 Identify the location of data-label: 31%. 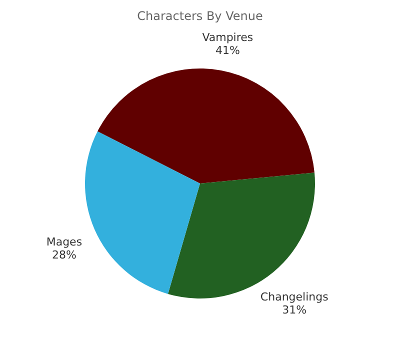
(294, 309).